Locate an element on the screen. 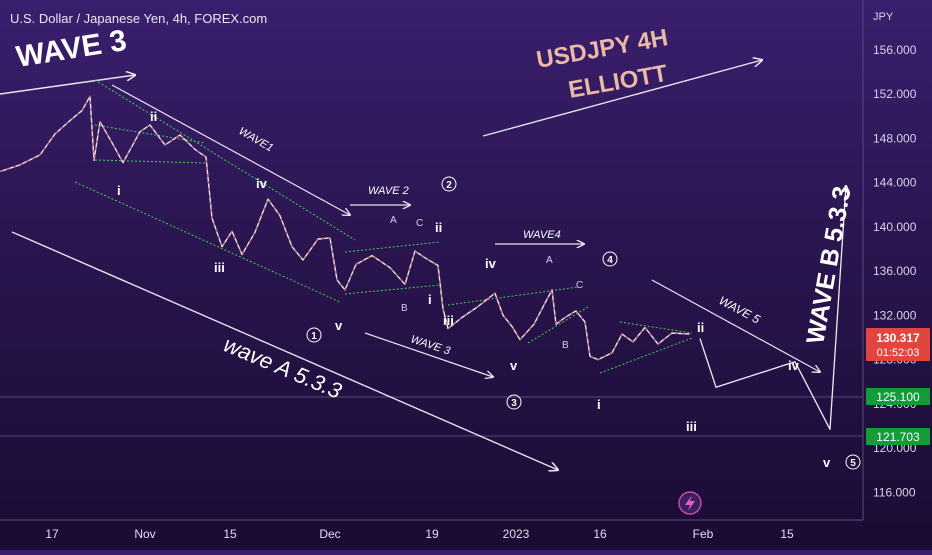  circled-4-ring is located at coordinates (610, 259).